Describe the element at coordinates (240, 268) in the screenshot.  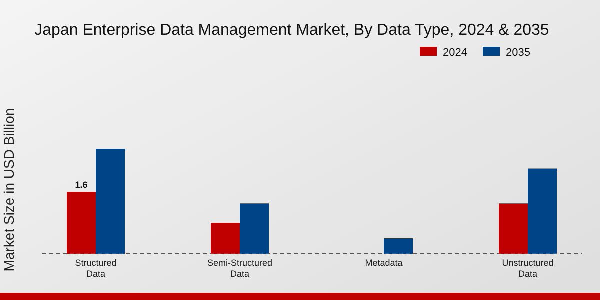
I see `x-tick-label: Semi-Structured Data` at that location.